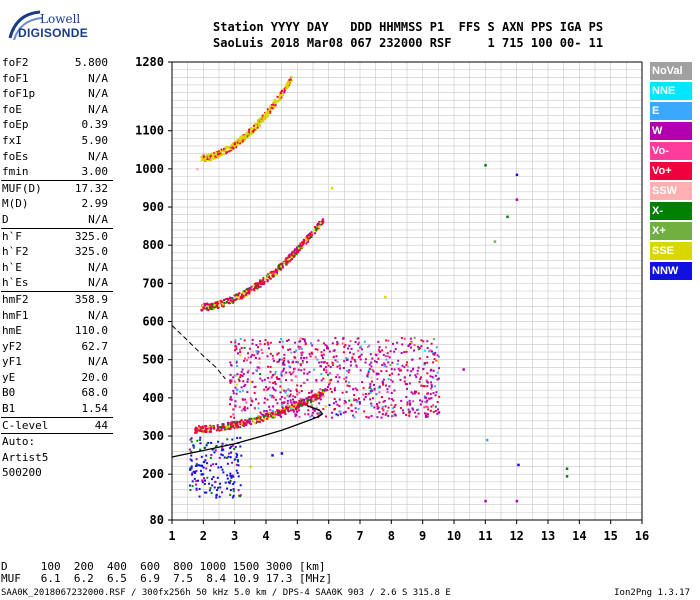  What do you see at coordinates (157, 520) in the screenshot?
I see `y-tick-label: 80` at bounding box center [157, 520].